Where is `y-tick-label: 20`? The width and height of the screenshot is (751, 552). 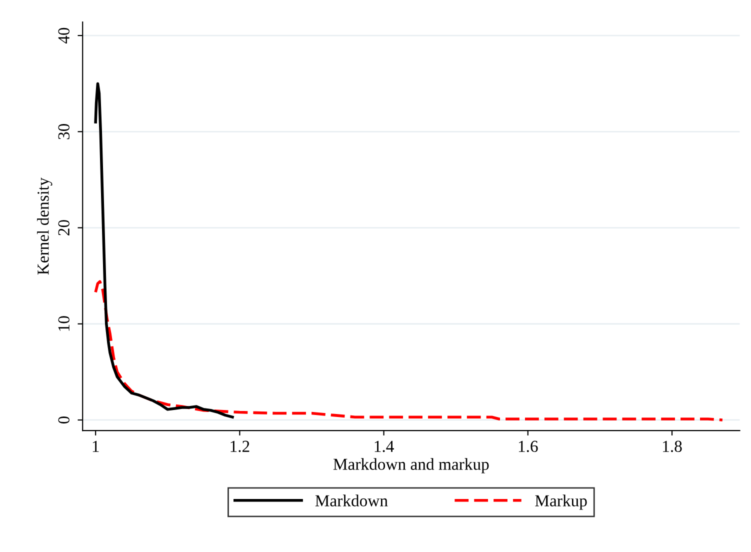
y-tick-label: 20 is located at coordinates (64, 228).